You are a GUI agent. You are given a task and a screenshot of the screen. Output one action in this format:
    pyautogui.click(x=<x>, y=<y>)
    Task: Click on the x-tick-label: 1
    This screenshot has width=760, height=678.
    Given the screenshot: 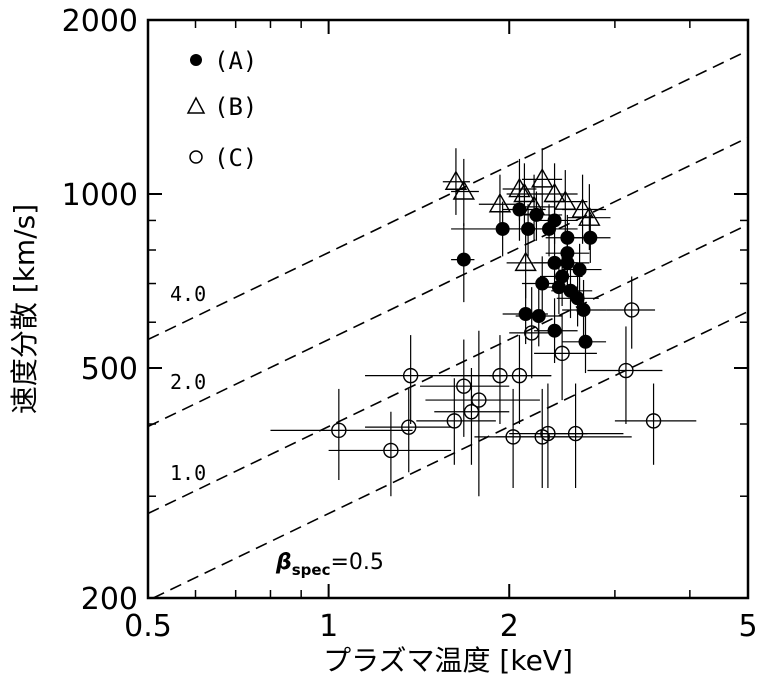 What is the action you would take?
    pyautogui.click(x=328, y=626)
    